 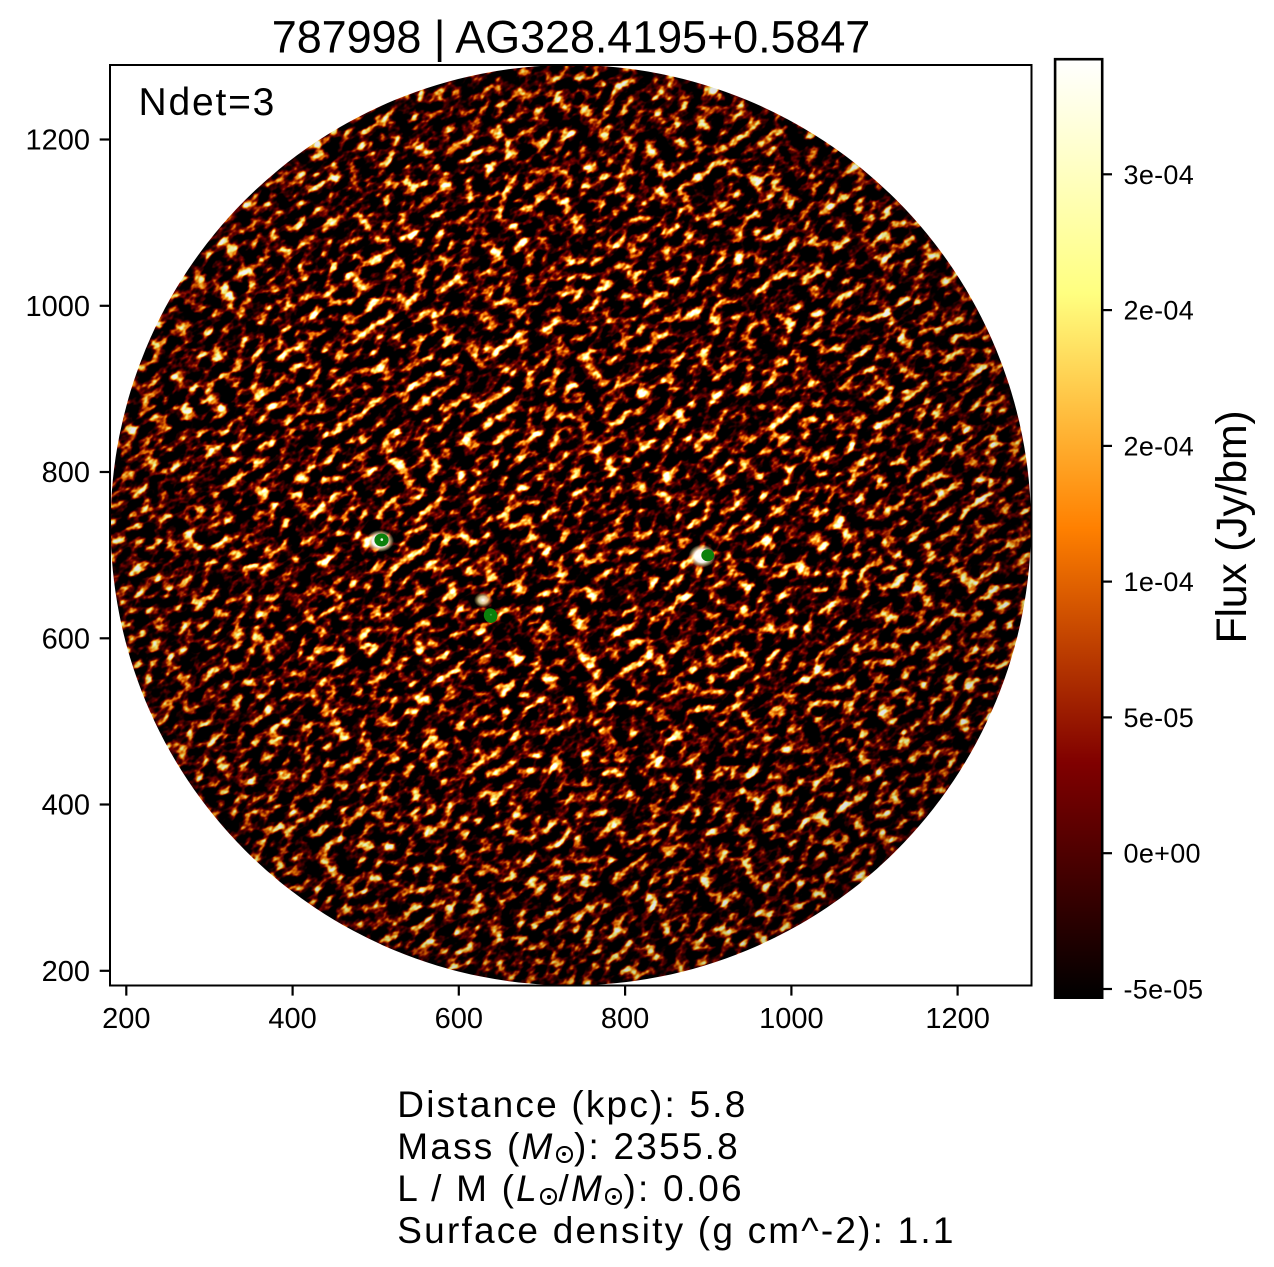 I want to click on svg-text: Flux (Jy/bm), so click(x=1232, y=527).